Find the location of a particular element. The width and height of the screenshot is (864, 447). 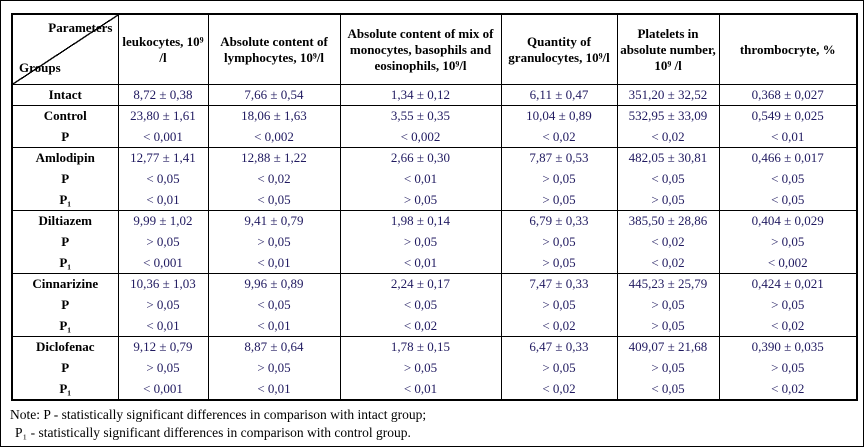

table-row: P > 0,05 > 0,05 > 0,05 > 0,05 < 0,02 > 0,05 is located at coordinates (434, 242).